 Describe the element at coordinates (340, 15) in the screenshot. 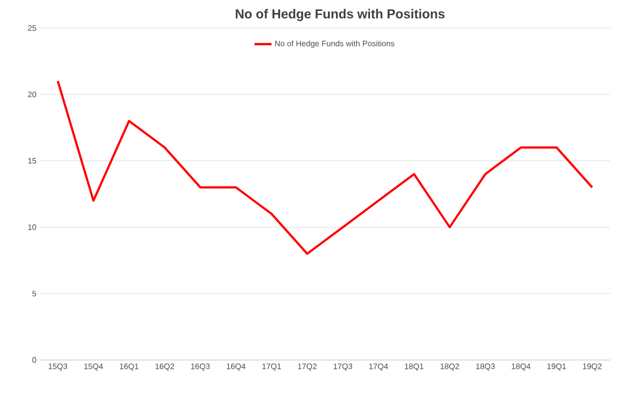

I see `chart-title: No of Hedge Funds with Positions` at that location.